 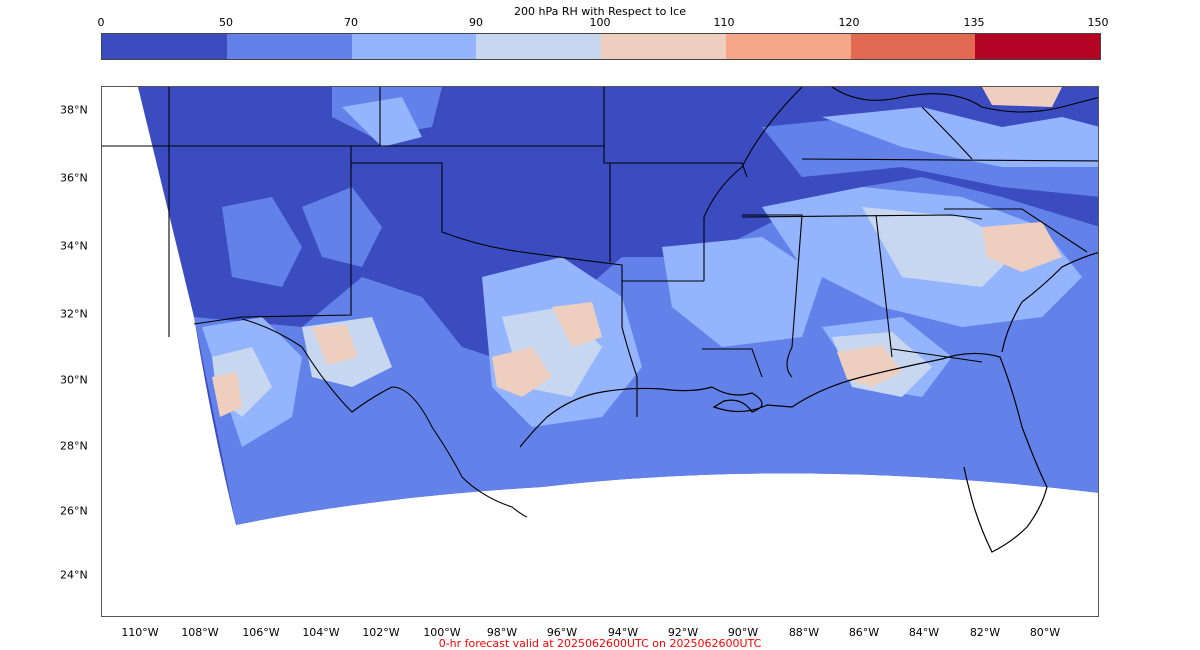 What do you see at coordinates (1045, 632) in the screenshot?
I see `lon-label: 80°W` at bounding box center [1045, 632].